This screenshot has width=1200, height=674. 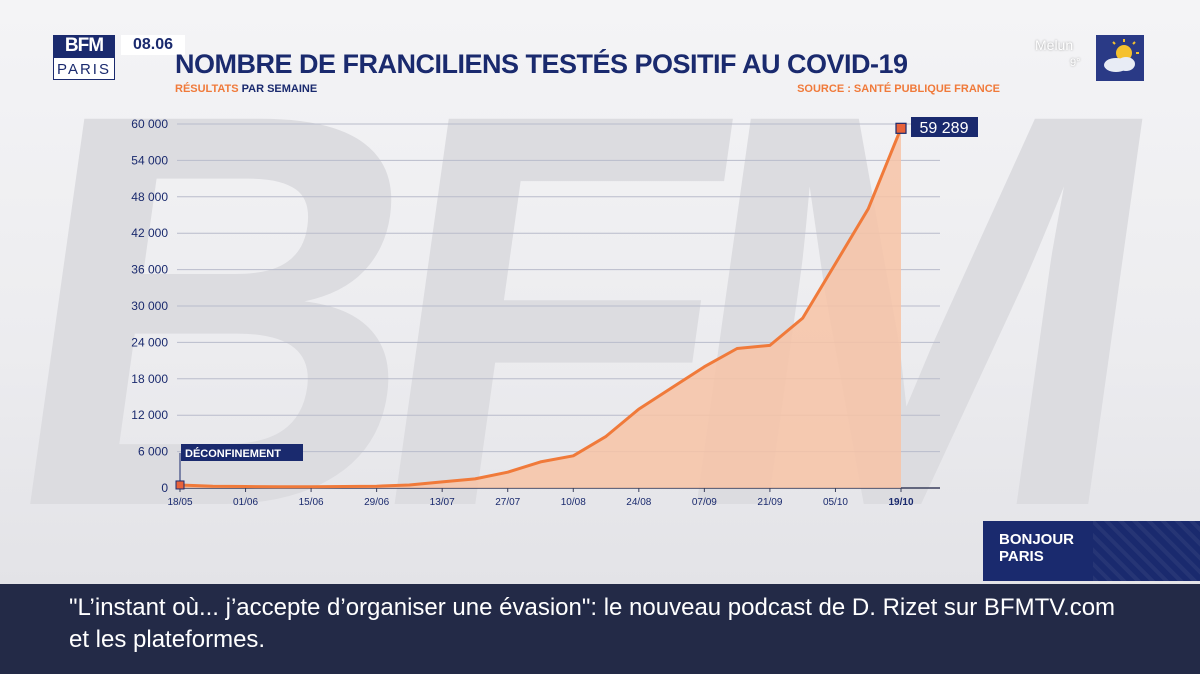 What do you see at coordinates (1120, 58) in the screenshot?
I see `sun-cloud-icon` at bounding box center [1120, 58].